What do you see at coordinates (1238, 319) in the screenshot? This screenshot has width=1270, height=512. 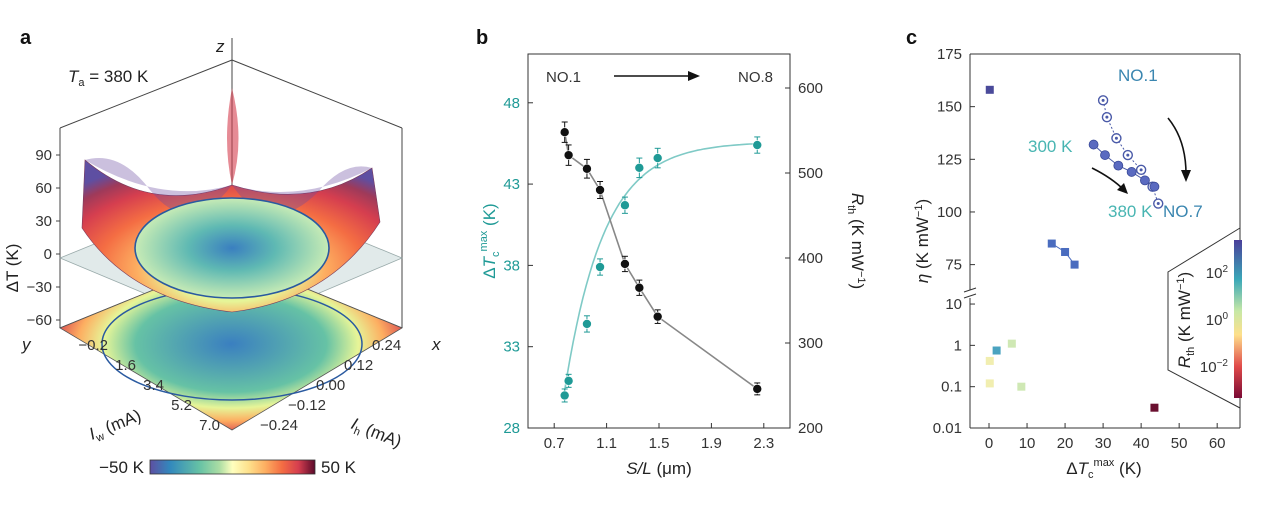 I see `rth-colorbar` at bounding box center [1238, 319].